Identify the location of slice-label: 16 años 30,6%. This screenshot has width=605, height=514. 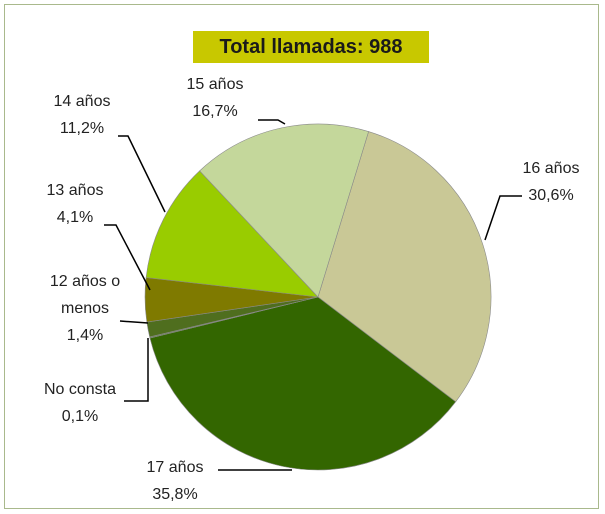
(551, 182).